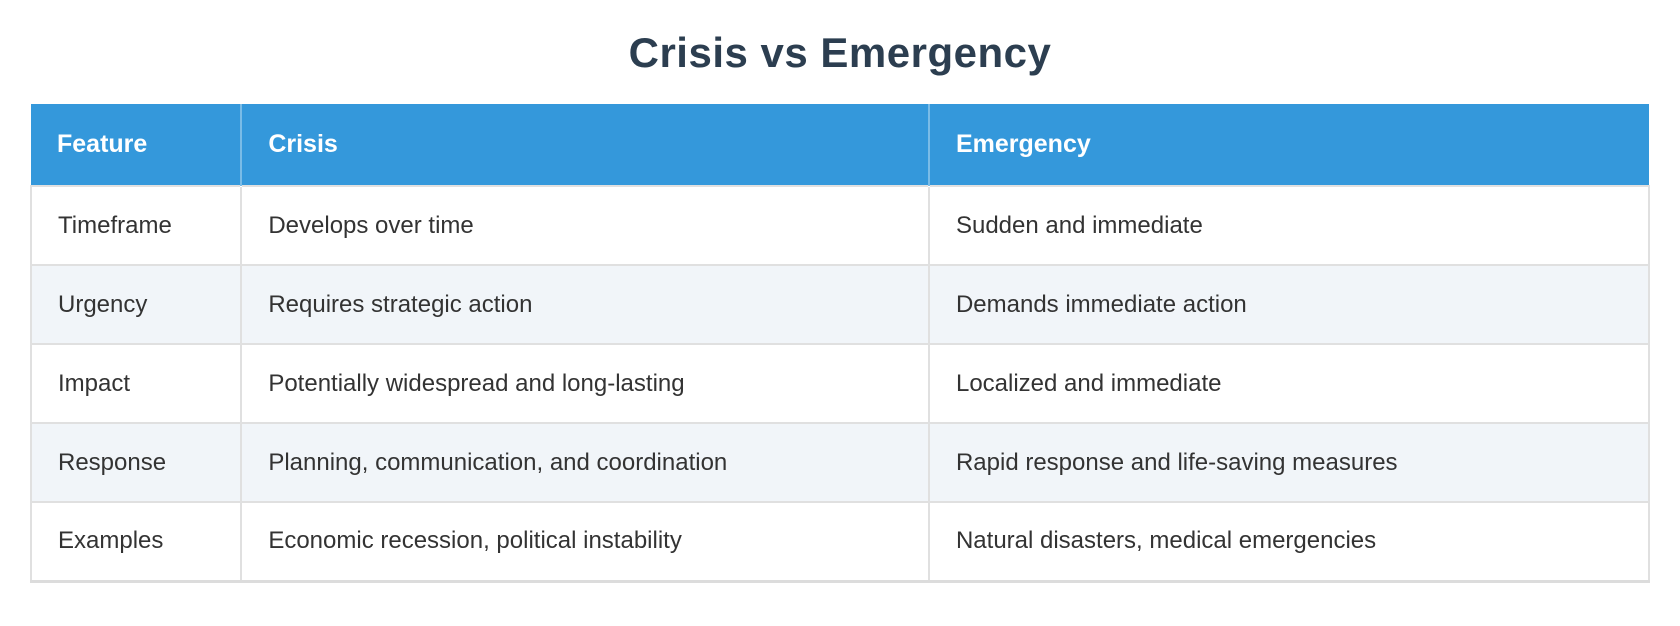  What do you see at coordinates (585, 383) in the screenshot?
I see `cell-crisis: Potentially widespread and long-lasting` at bounding box center [585, 383].